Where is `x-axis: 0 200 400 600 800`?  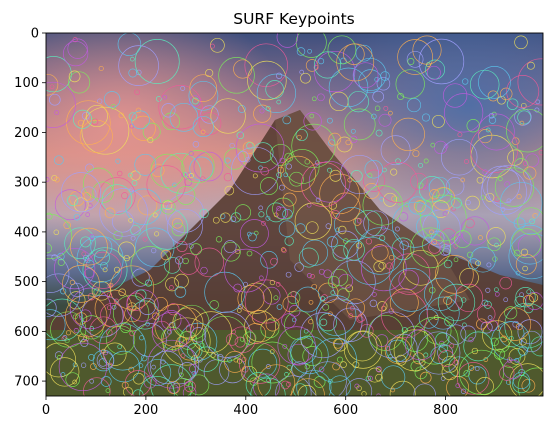
x-axis: 0 200 400 600 800 is located at coordinates (250, 407).